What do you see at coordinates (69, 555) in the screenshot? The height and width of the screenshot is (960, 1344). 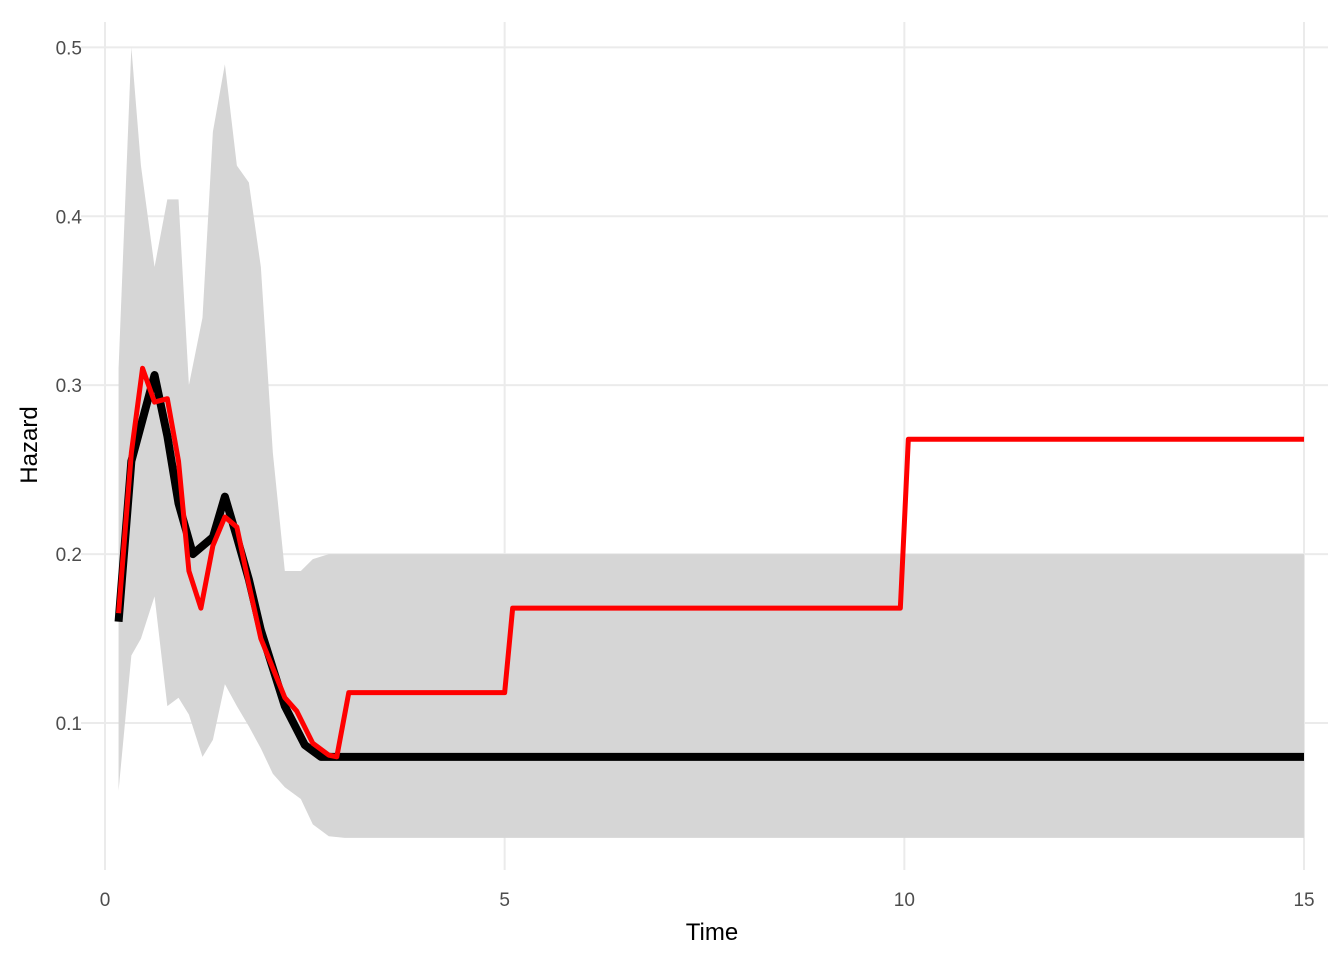 I see `y-tick-label: 0.2` at bounding box center [69, 555].